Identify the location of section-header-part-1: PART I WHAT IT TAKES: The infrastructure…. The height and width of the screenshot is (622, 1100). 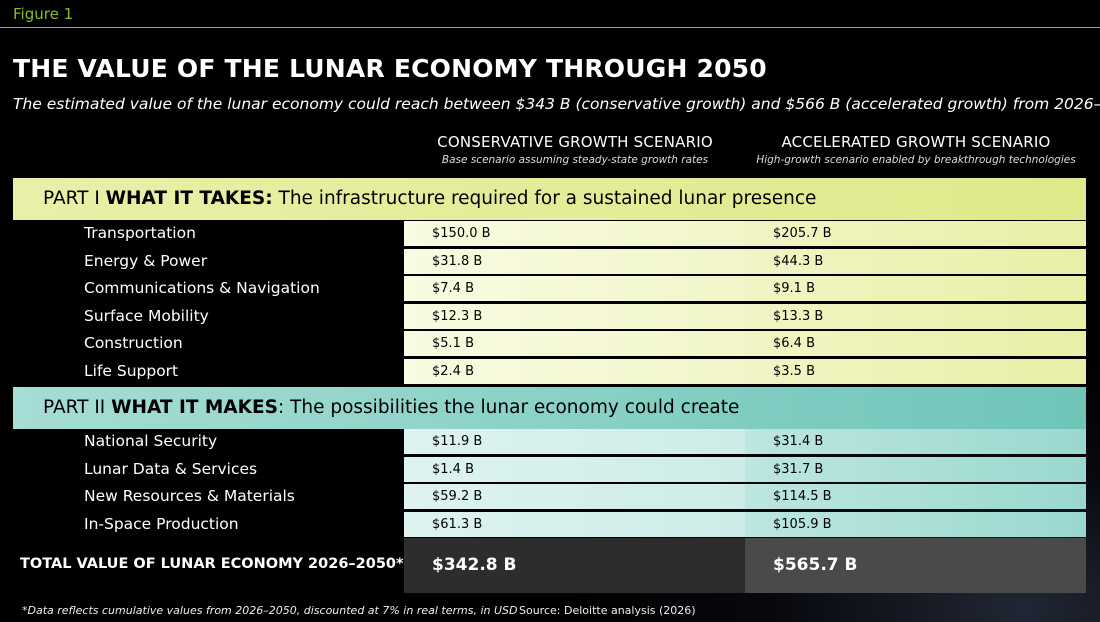
(549, 199).